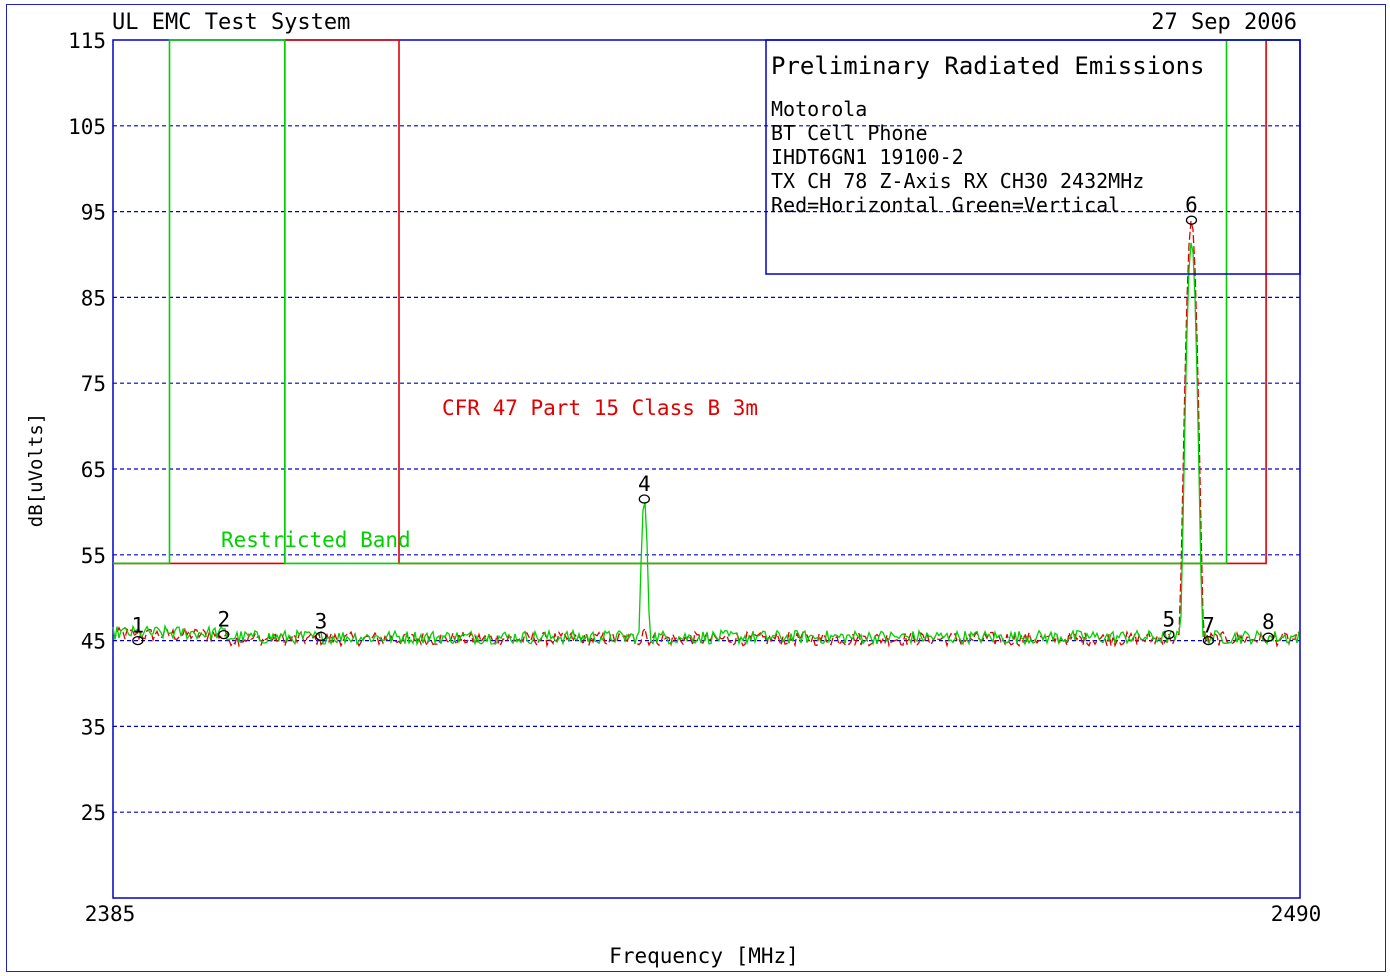 The width and height of the screenshot is (1390, 976). What do you see at coordinates (93, 727) in the screenshot?
I see `y-tick-label: 35` at bounding box center [93, 727].